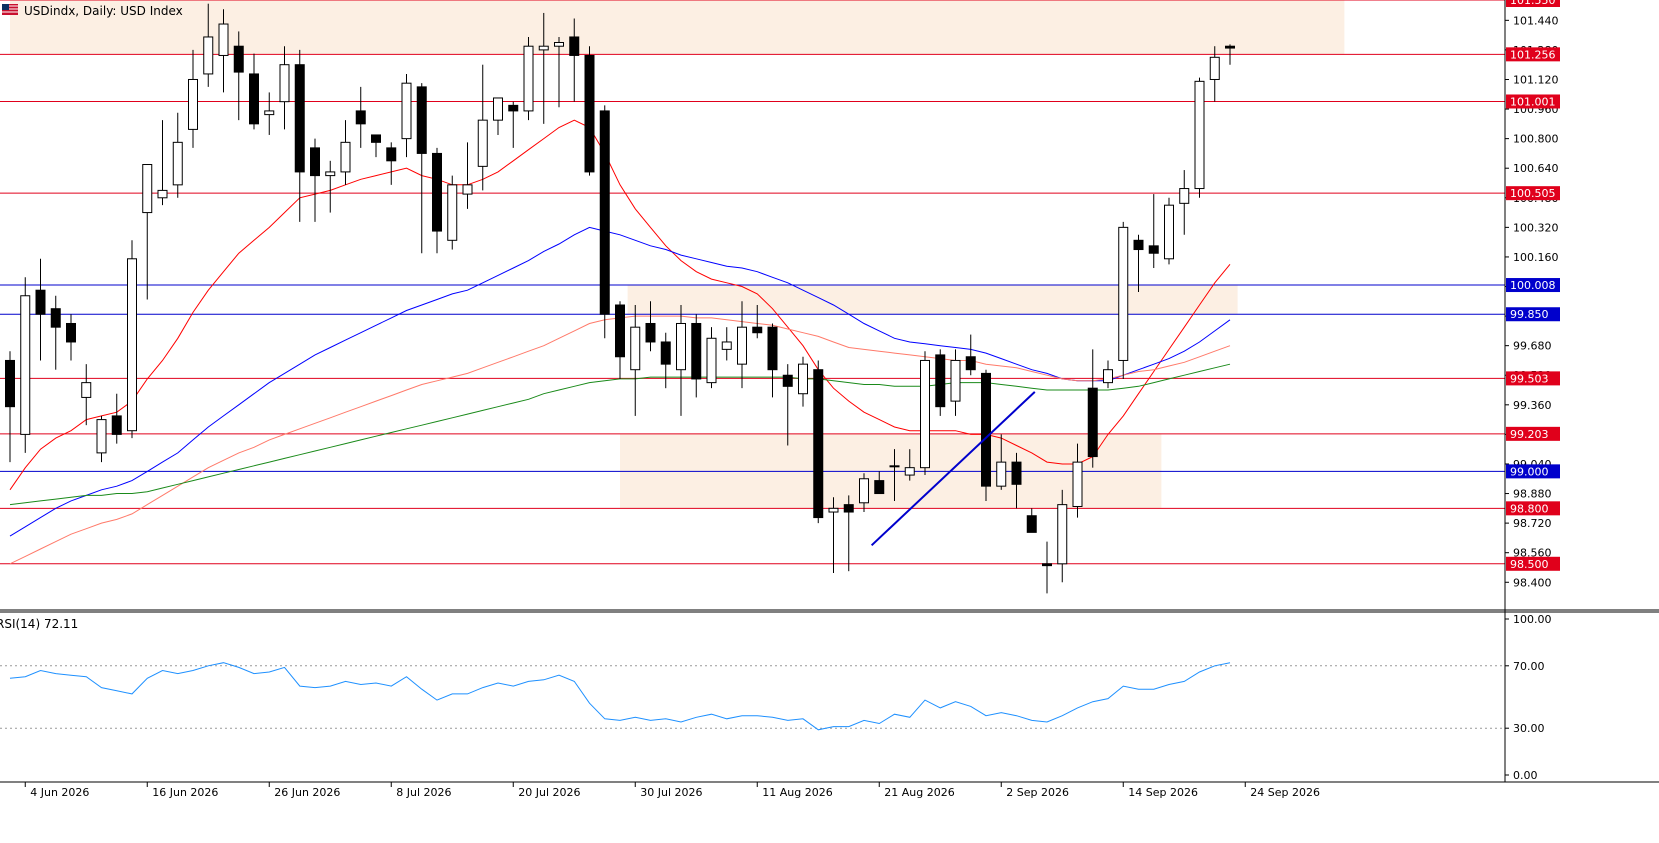  What do you see at coordinates (1529, 314) in the screenshot?
I see `level-label: 99.850` at bounding box center [1529, 314].